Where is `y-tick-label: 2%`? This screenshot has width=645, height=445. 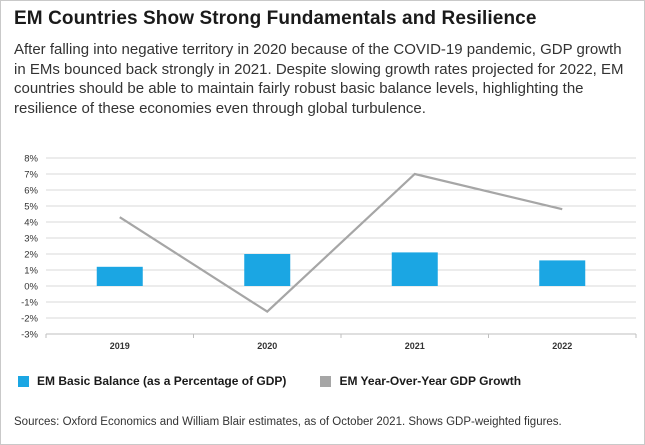 y-tick-label: 2% is located at coordinates (31, 255).